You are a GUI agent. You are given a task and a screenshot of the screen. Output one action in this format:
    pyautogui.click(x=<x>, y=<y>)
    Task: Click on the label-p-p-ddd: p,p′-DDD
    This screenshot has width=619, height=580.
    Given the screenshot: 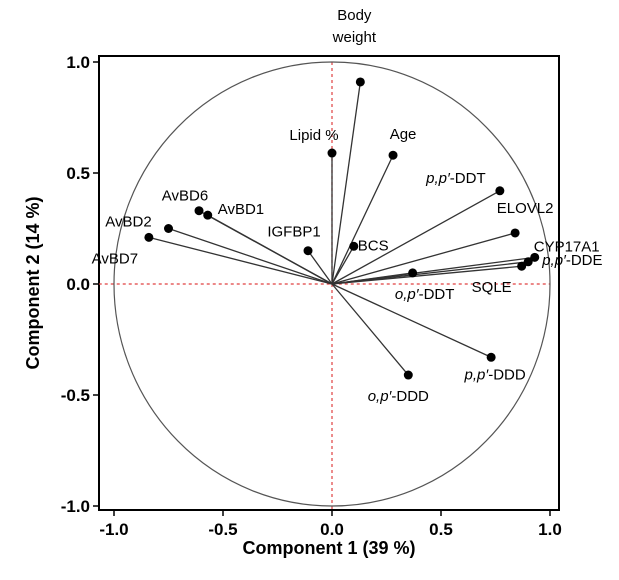 What is the action you would take?
    pyautogui.click(x=495, y=374)
    